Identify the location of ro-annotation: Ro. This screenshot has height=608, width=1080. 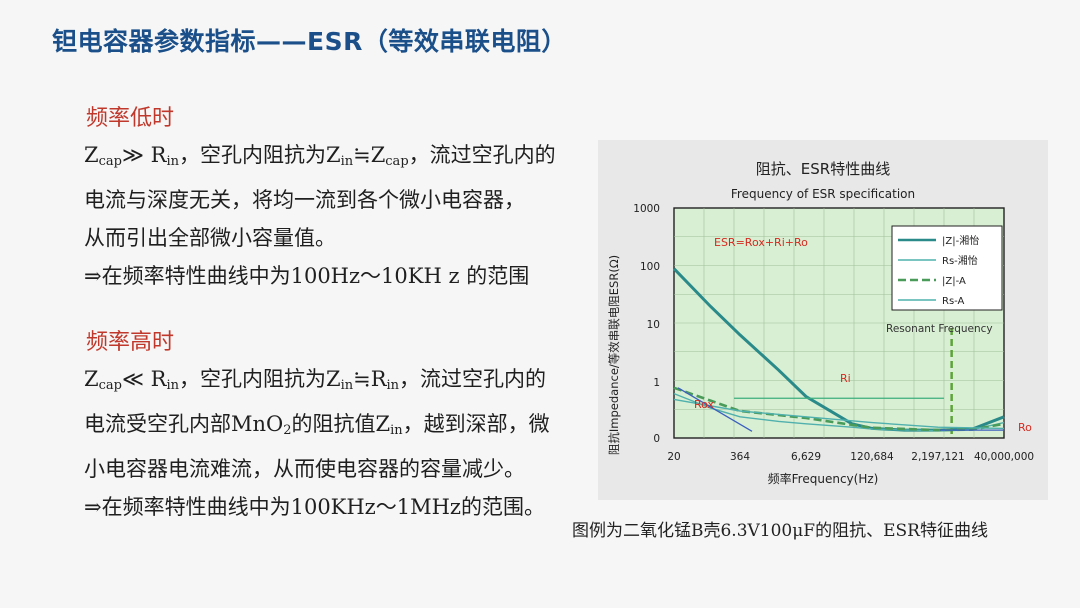
(1025, 427).